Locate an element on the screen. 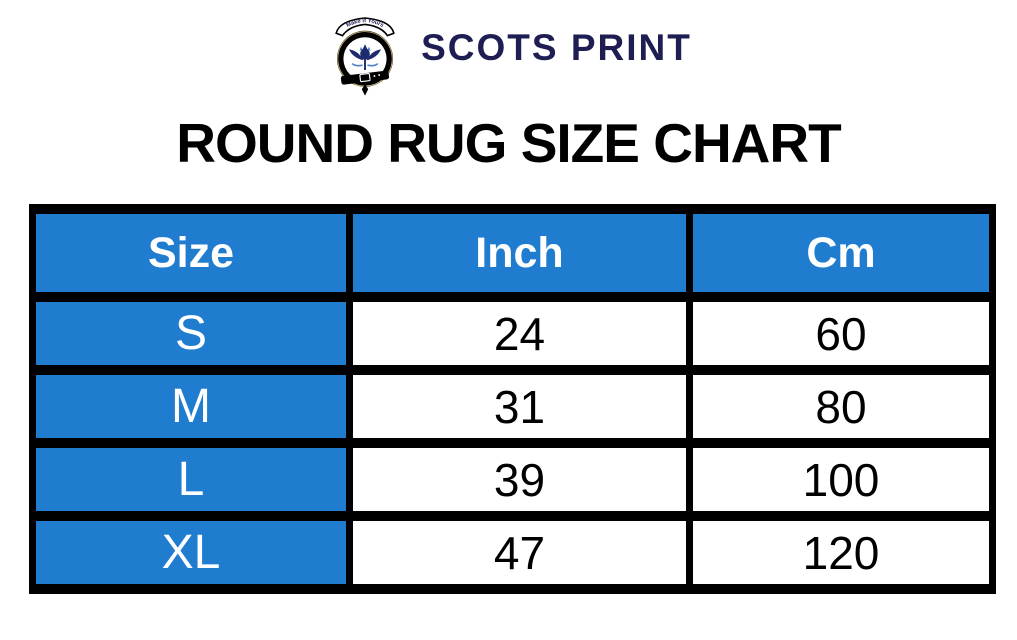 This screenshot has height=640, width=1017. crest-tassel-icon is located at coordinates (365, 90).